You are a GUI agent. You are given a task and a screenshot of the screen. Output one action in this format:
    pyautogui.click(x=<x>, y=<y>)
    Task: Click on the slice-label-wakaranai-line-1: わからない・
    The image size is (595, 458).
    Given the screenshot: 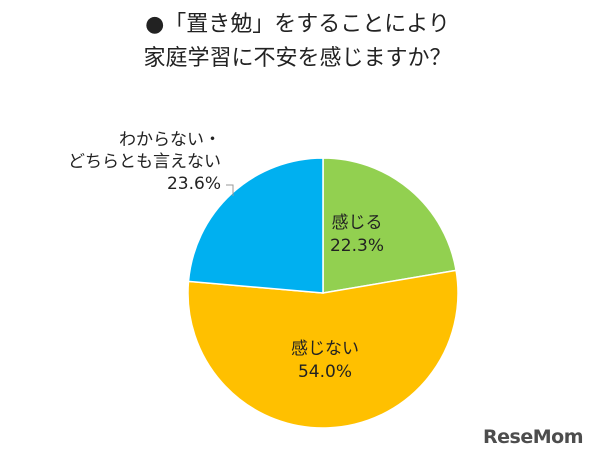 What is the action you would take?
    pyautogui.click(x=170, y=140)
    